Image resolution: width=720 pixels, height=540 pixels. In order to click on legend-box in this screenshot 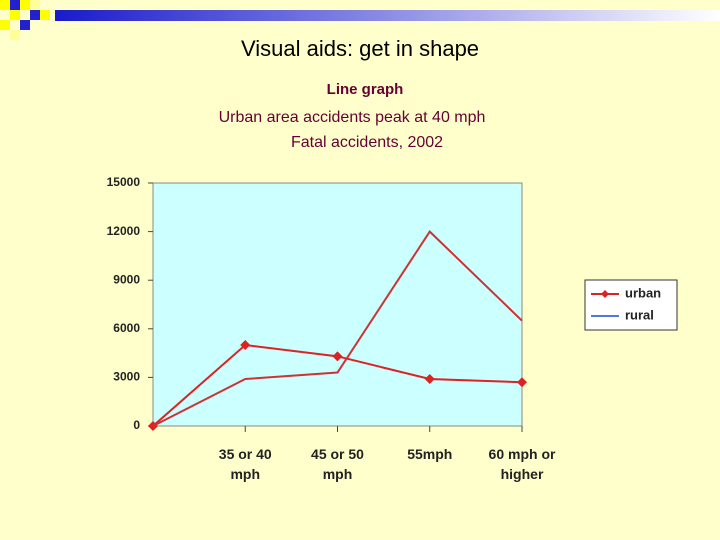, I will do `click(631, 305)`.